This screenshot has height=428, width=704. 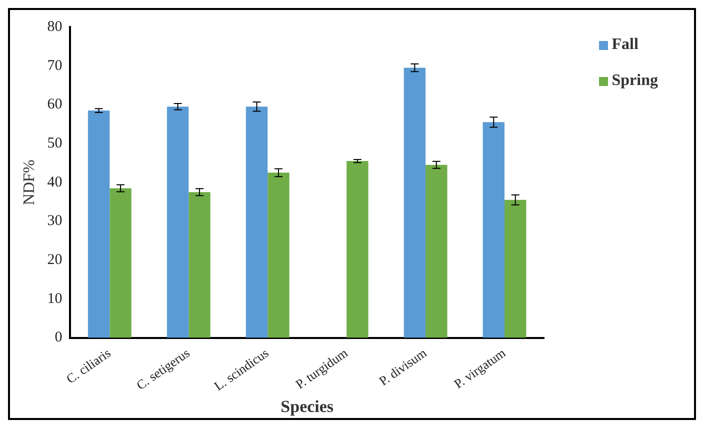 I want to click on y-tick-label: 80, so click(x=54, y=26).